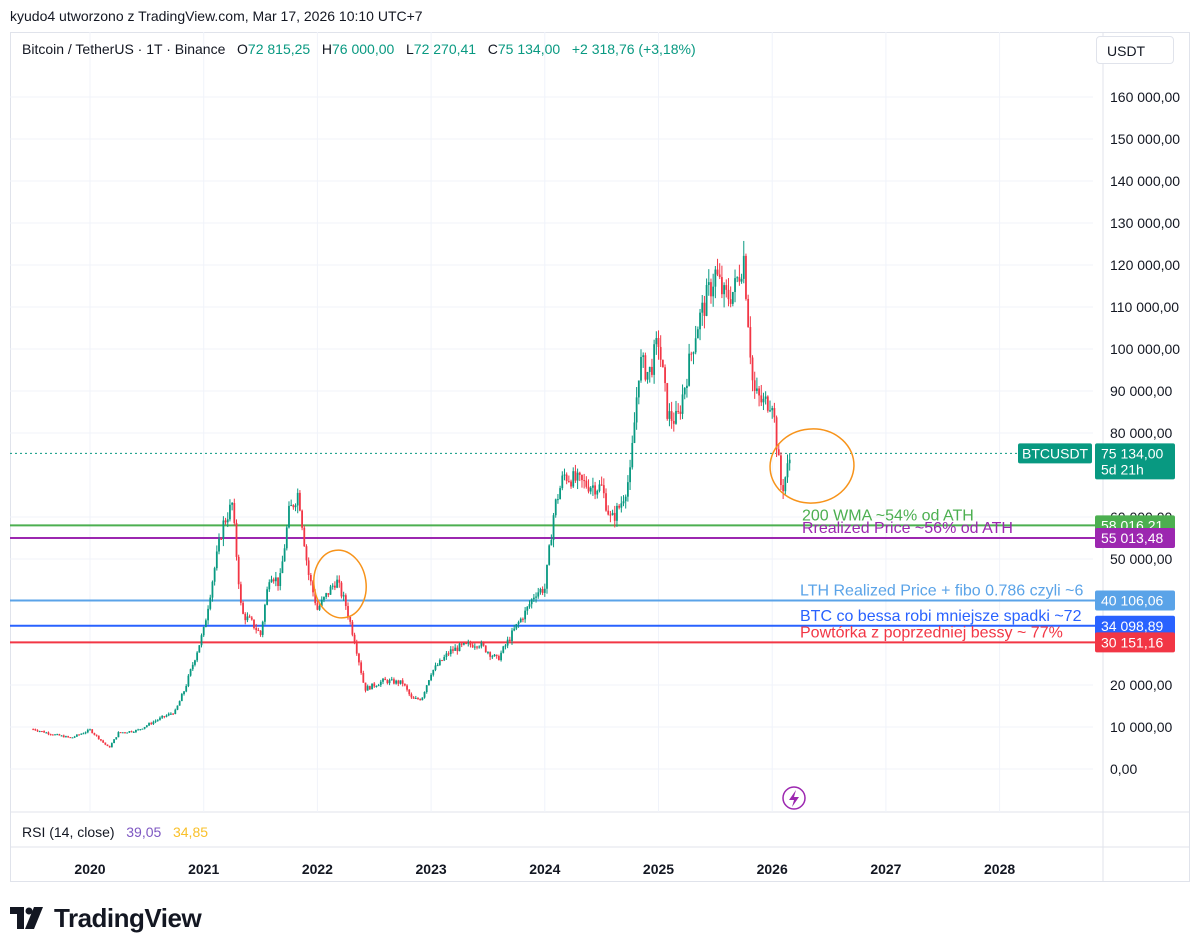  Describe the element at coordinates (1122, 469) in the screenshot. I see `candle-countdown: 5d 21h` at that location.